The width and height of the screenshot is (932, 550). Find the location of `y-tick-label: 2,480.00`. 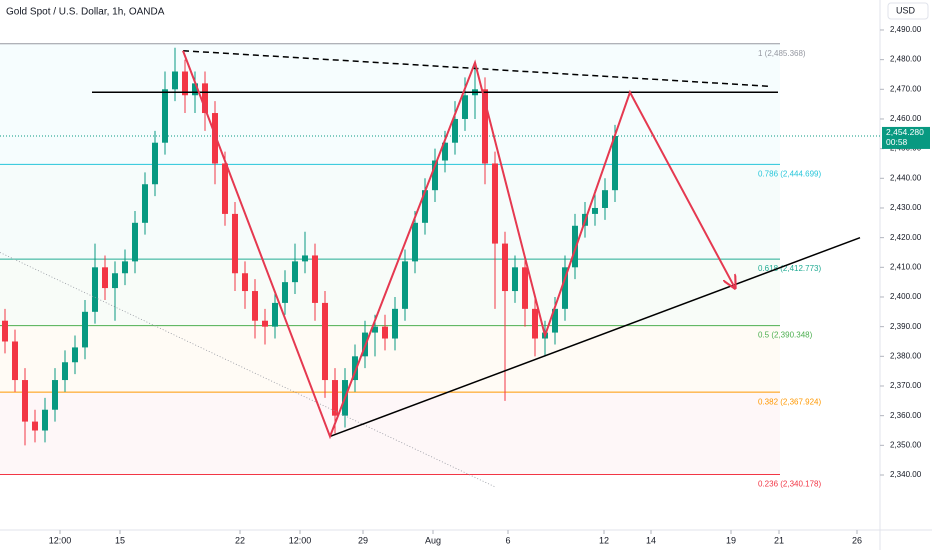

y-tick-label: 2,480.00 is located at coordinates (906, 59).